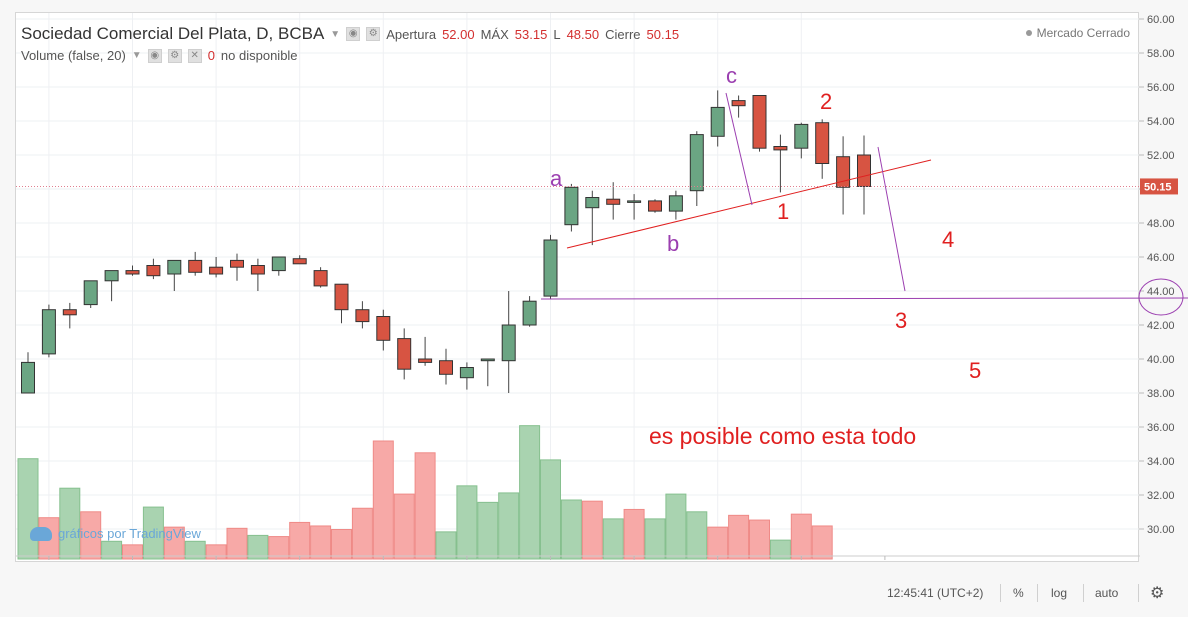  Describe the element at coordinates (1161, 258) in the screenshot. I see `y-tick-label: 46.00` at that location.